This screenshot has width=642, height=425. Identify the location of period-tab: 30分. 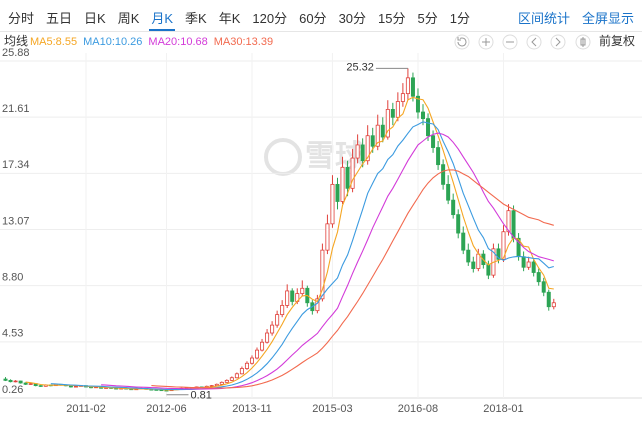
(352, 18).